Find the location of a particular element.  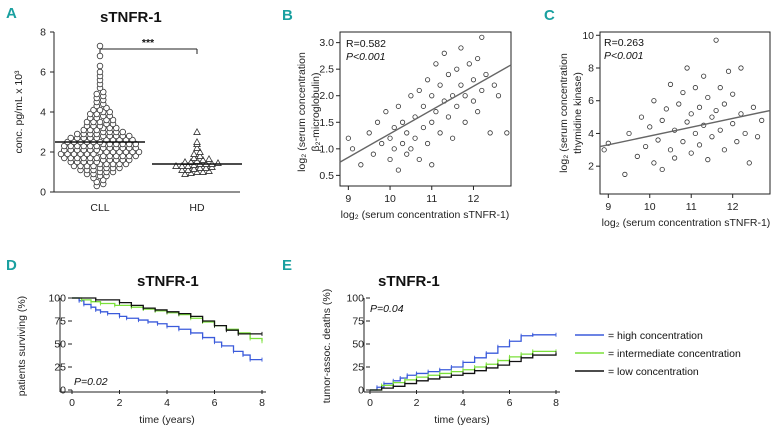

panel-d-y-tick-label: 0 is located at coordinates (63, 391).